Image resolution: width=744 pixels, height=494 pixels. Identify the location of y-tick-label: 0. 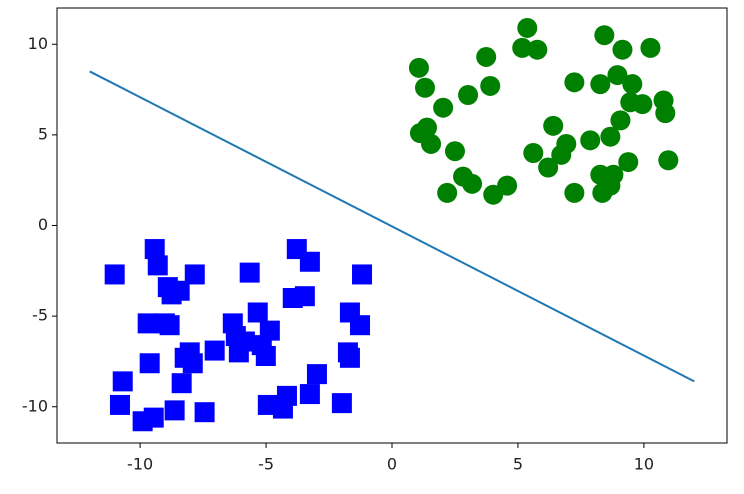
(43, 224).